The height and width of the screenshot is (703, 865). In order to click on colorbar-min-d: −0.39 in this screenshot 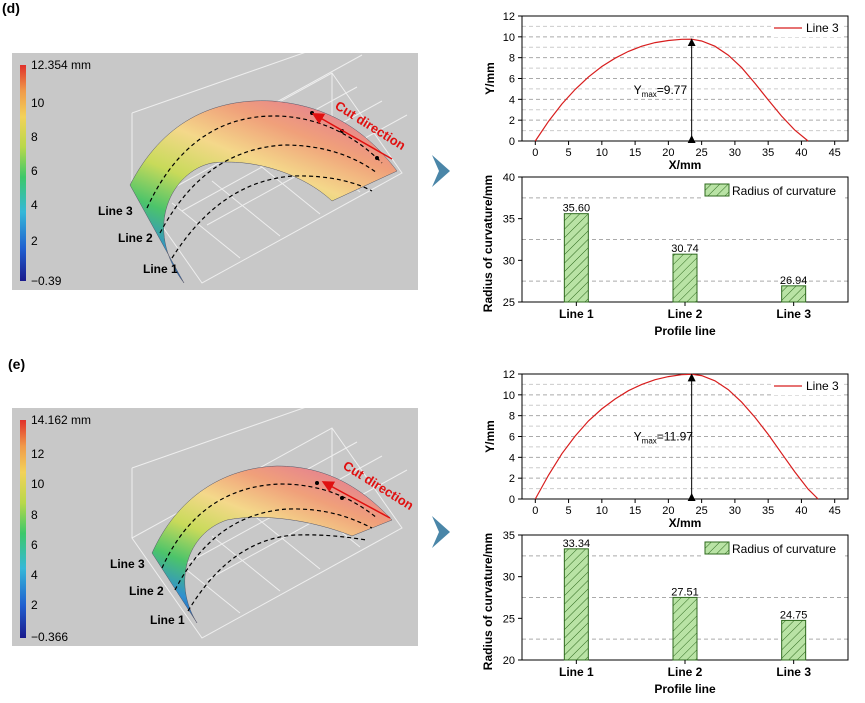, I will do `click(46, 281)`.